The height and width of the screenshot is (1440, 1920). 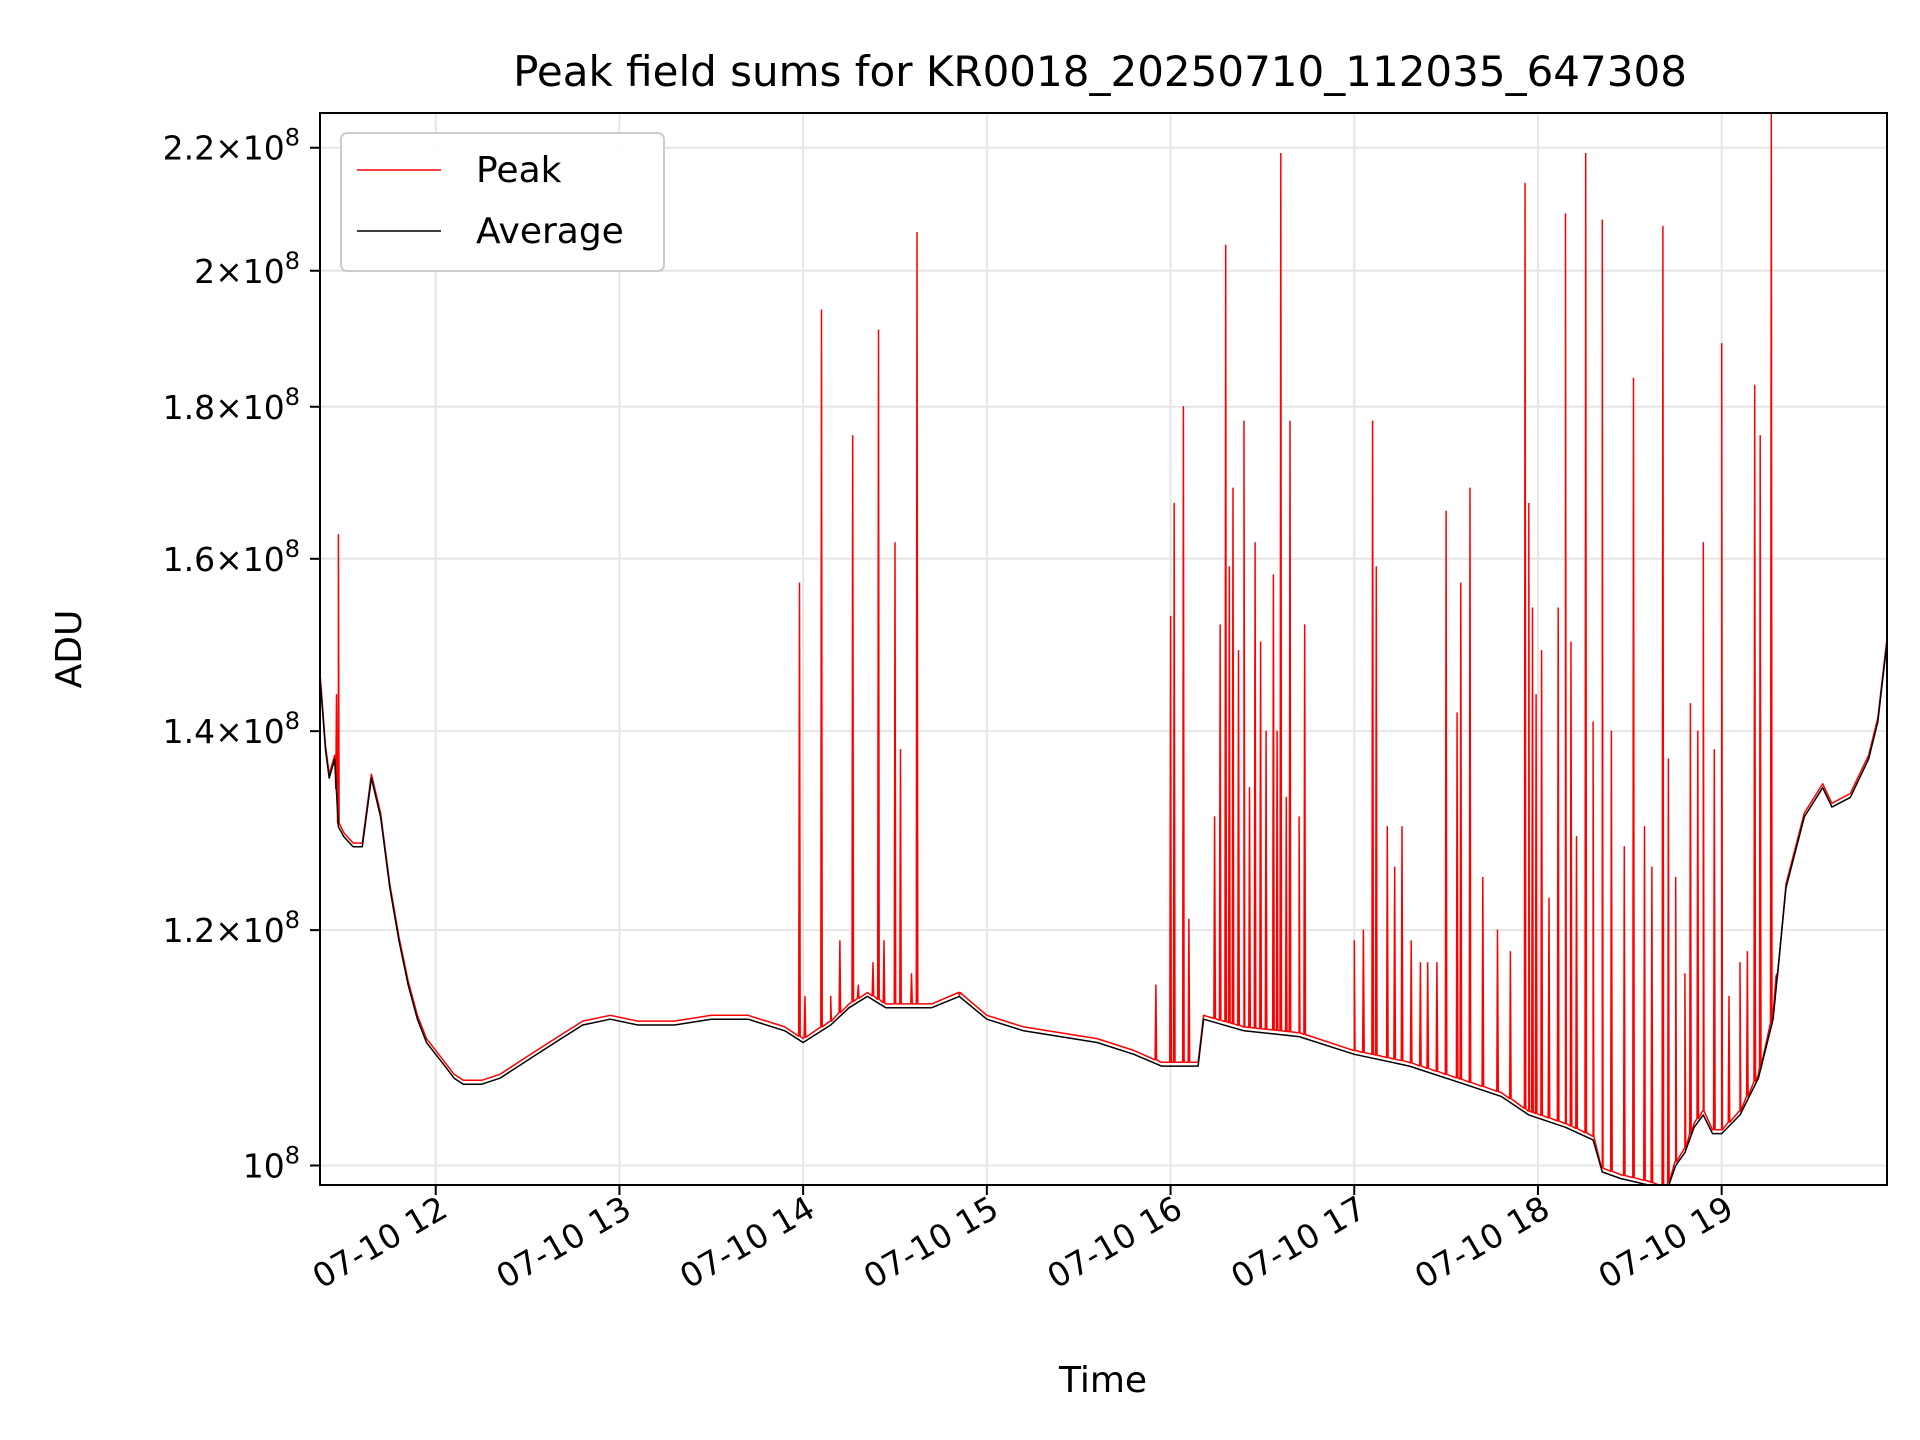 I want to click on y-tick-label: 1.2×108, so click(x=231, y=928).